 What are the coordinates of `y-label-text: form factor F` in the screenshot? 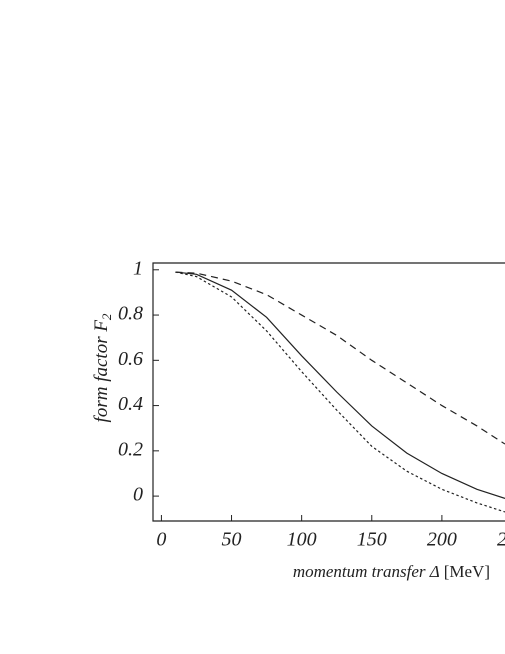 It's located at (101, 371).